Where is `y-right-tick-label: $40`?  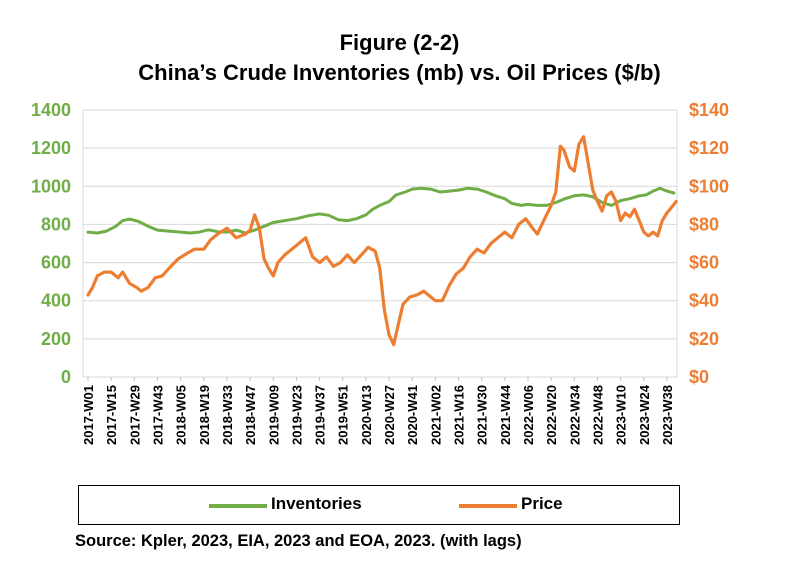
y-right-tick-label: $40 is located at coordinates (704, 301).